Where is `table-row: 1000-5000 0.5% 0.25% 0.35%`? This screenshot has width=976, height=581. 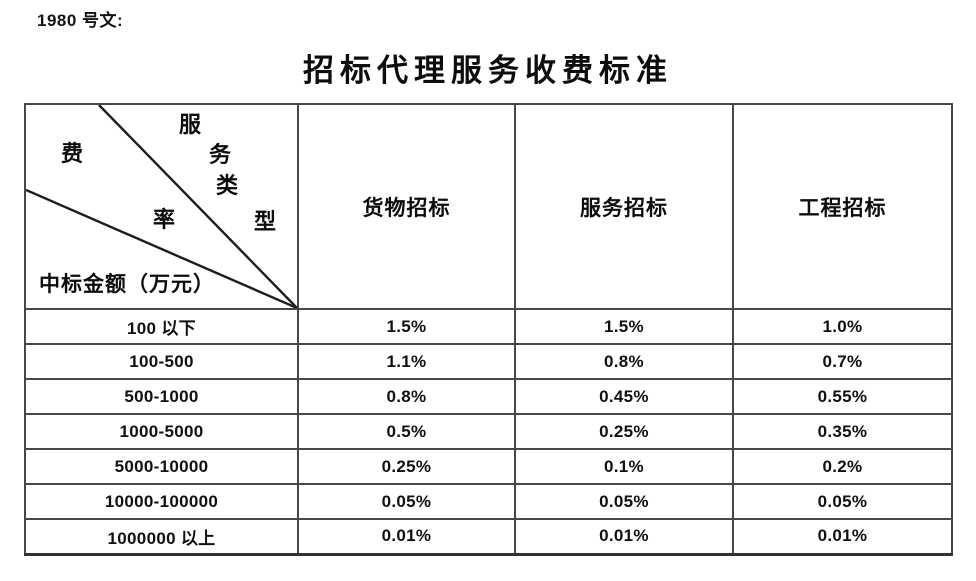
table-row: 1000-5000 0.5% 0.25% 0.35% is located at coordinates (488, 431).